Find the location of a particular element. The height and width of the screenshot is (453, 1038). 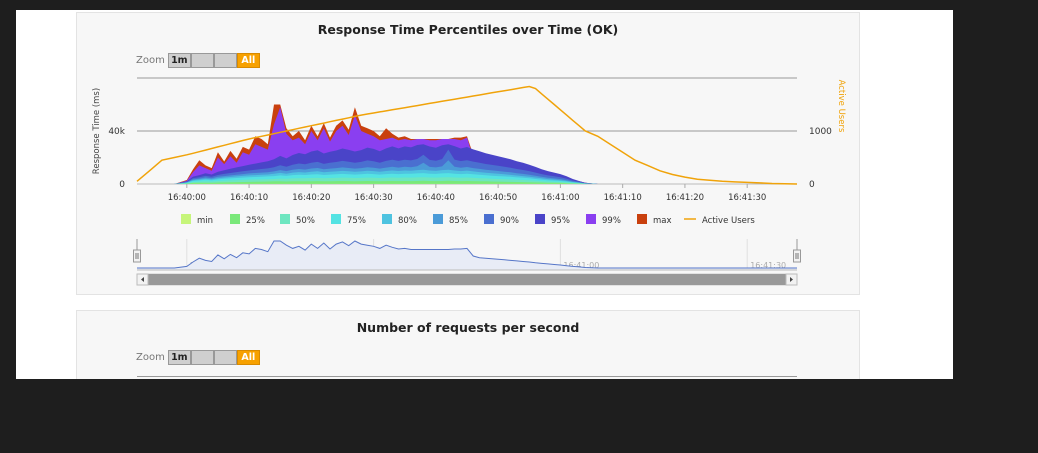

zoom-all-button-2: All is located at coordinates (248, 357).